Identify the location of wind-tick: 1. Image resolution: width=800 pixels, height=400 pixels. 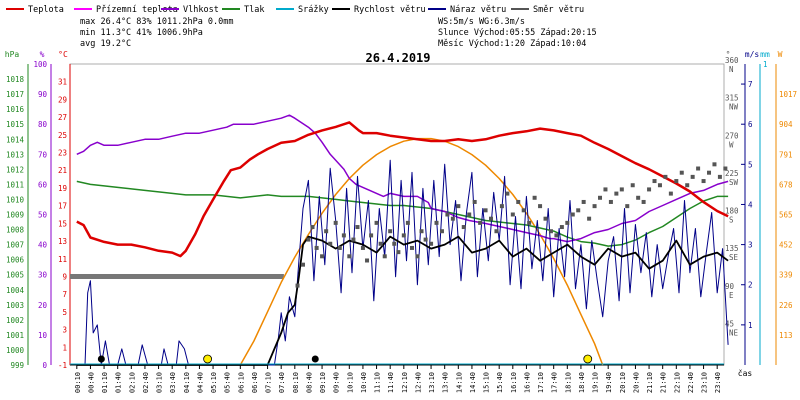
(750, 325).